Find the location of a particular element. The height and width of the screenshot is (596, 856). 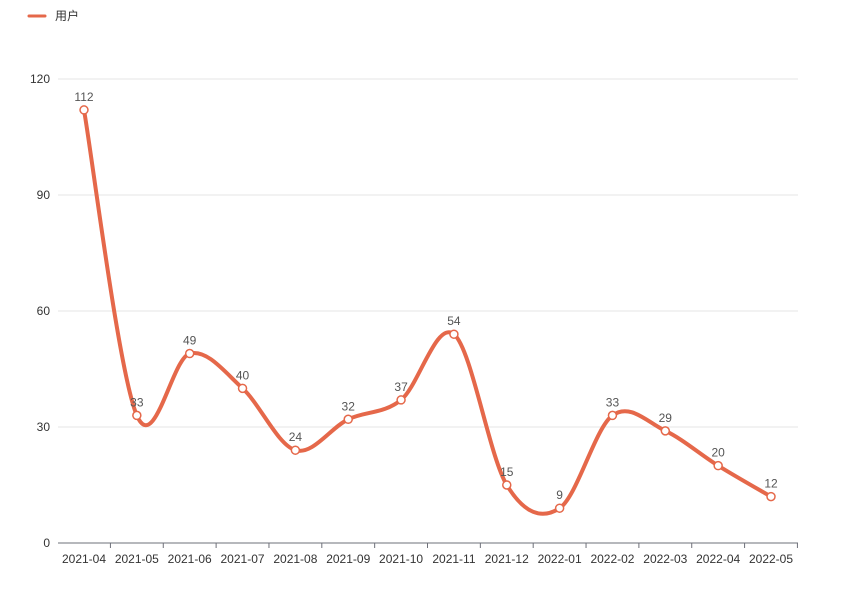

y-tick-label: 0 is located at coordinates (46, 543).